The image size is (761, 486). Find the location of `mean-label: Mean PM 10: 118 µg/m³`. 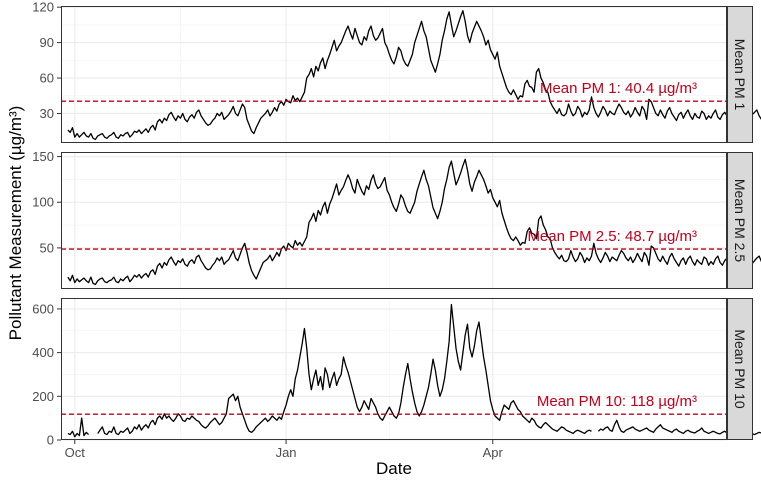

mean-label: Mean PM 10: 118 µg/m³ is located at coordinates (617, 401).